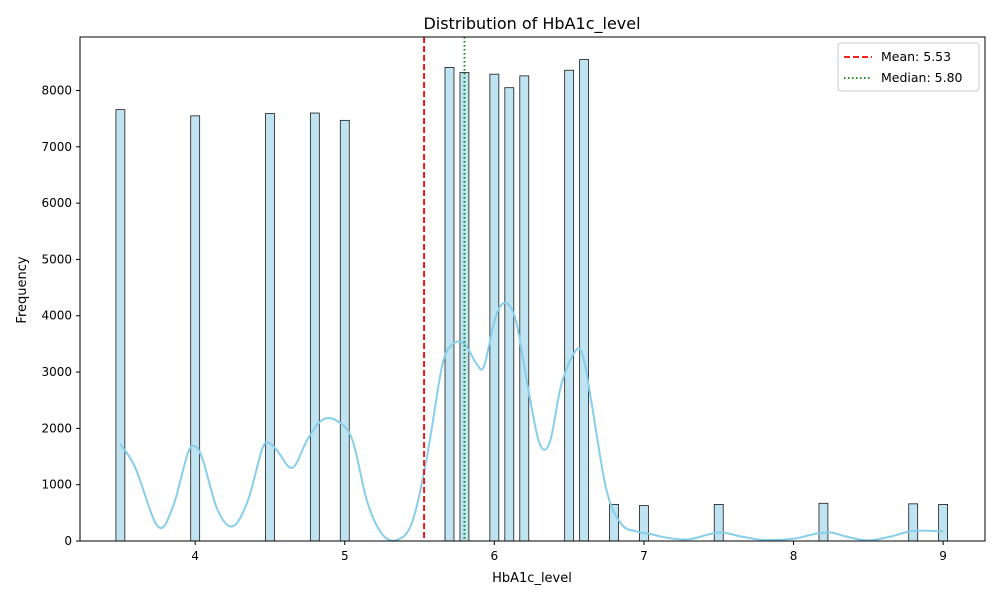  I want to click on chart-title: Distribution of HbA1c_level, so click(531, 24).